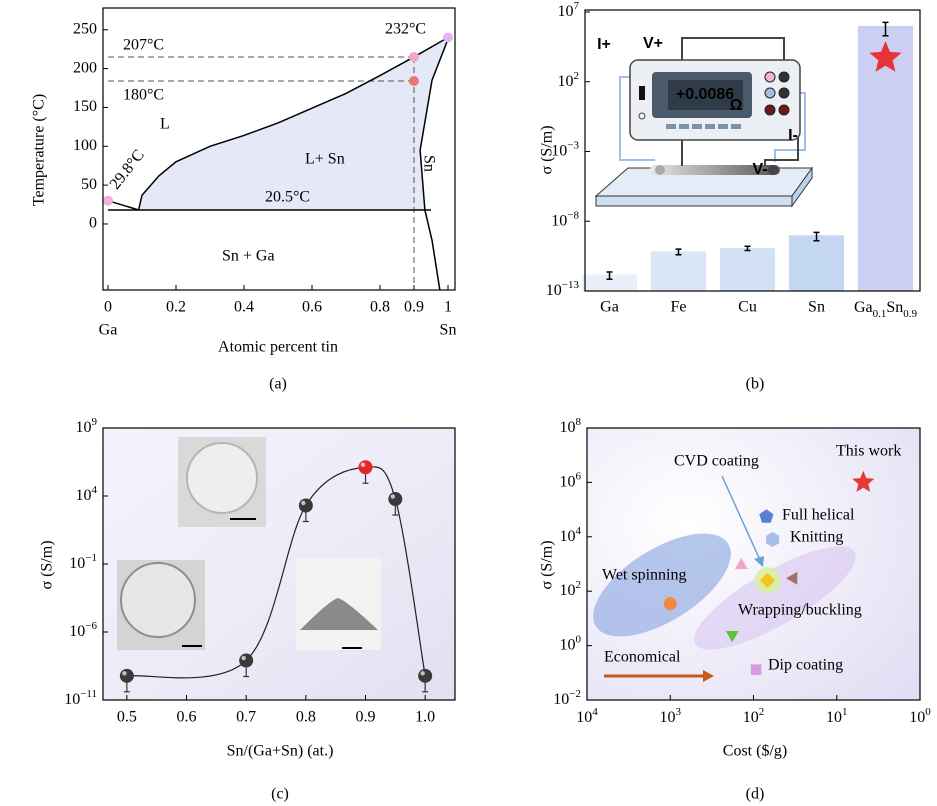 The height and width of the screenshot is (806, 937). What do you see at coordinates (108, 330) in the screenshot?
I see `x-end-label: Ga` at bounding box center [108, 330].